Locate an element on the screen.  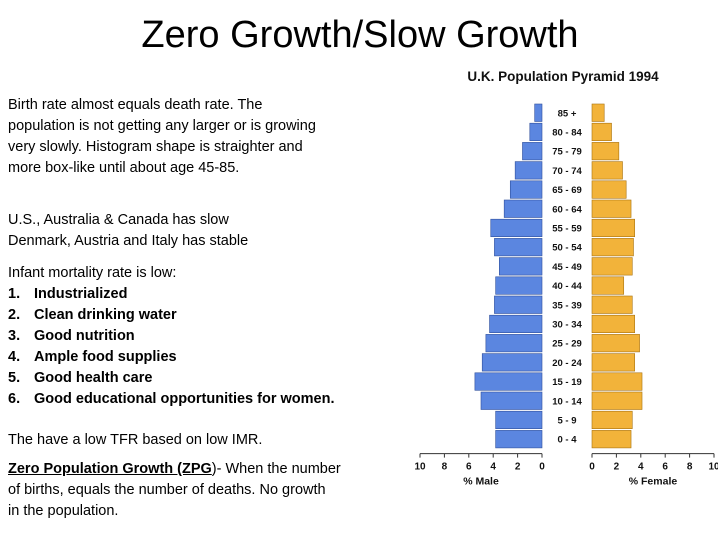
age-group-label: 15 - 19 is located at coordinates (567, 382).